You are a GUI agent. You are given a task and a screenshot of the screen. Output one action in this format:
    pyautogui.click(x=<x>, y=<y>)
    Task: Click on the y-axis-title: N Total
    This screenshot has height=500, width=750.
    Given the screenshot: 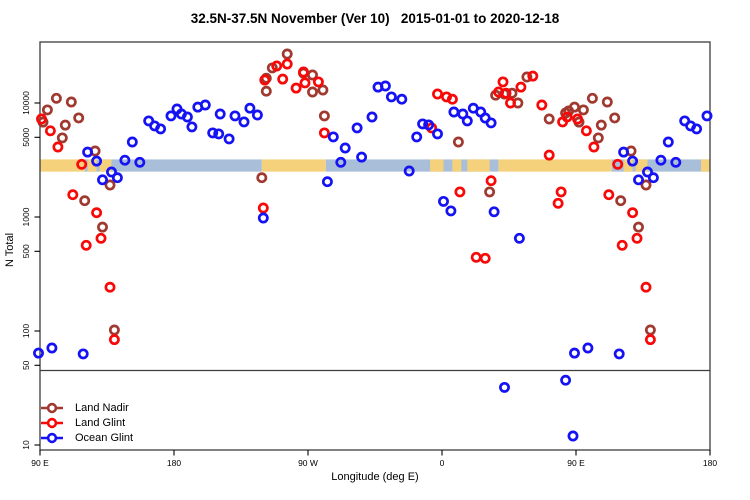 What is the action you would take?
    pyautogui.click(x=10, y=250)
    